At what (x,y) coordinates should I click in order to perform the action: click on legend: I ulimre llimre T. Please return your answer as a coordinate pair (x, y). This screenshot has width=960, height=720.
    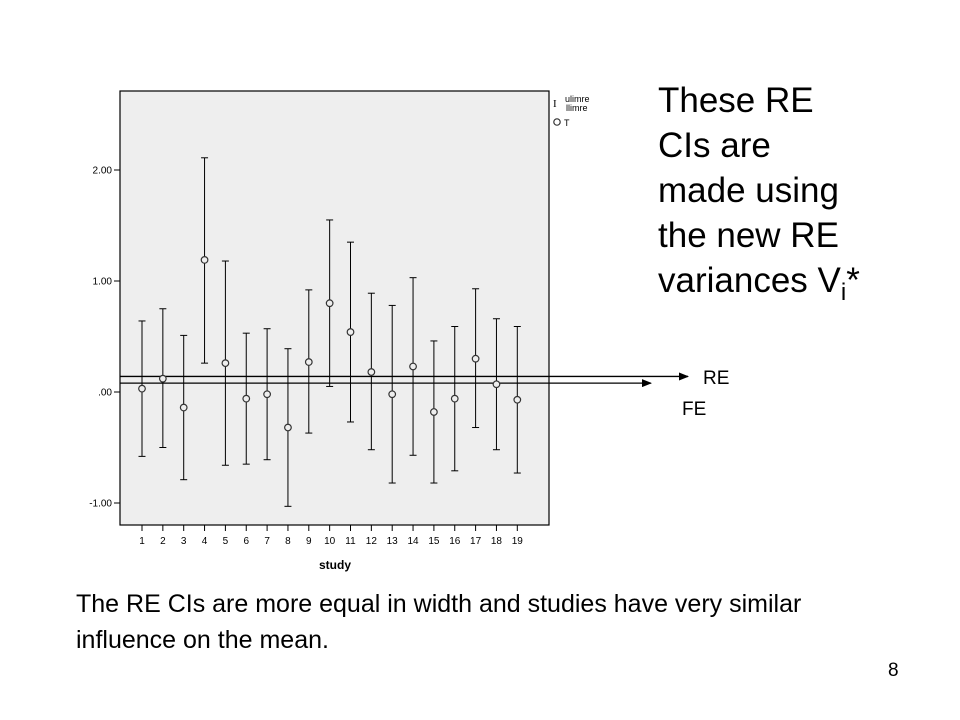
    Looking at the image, I should click on (571, 111).